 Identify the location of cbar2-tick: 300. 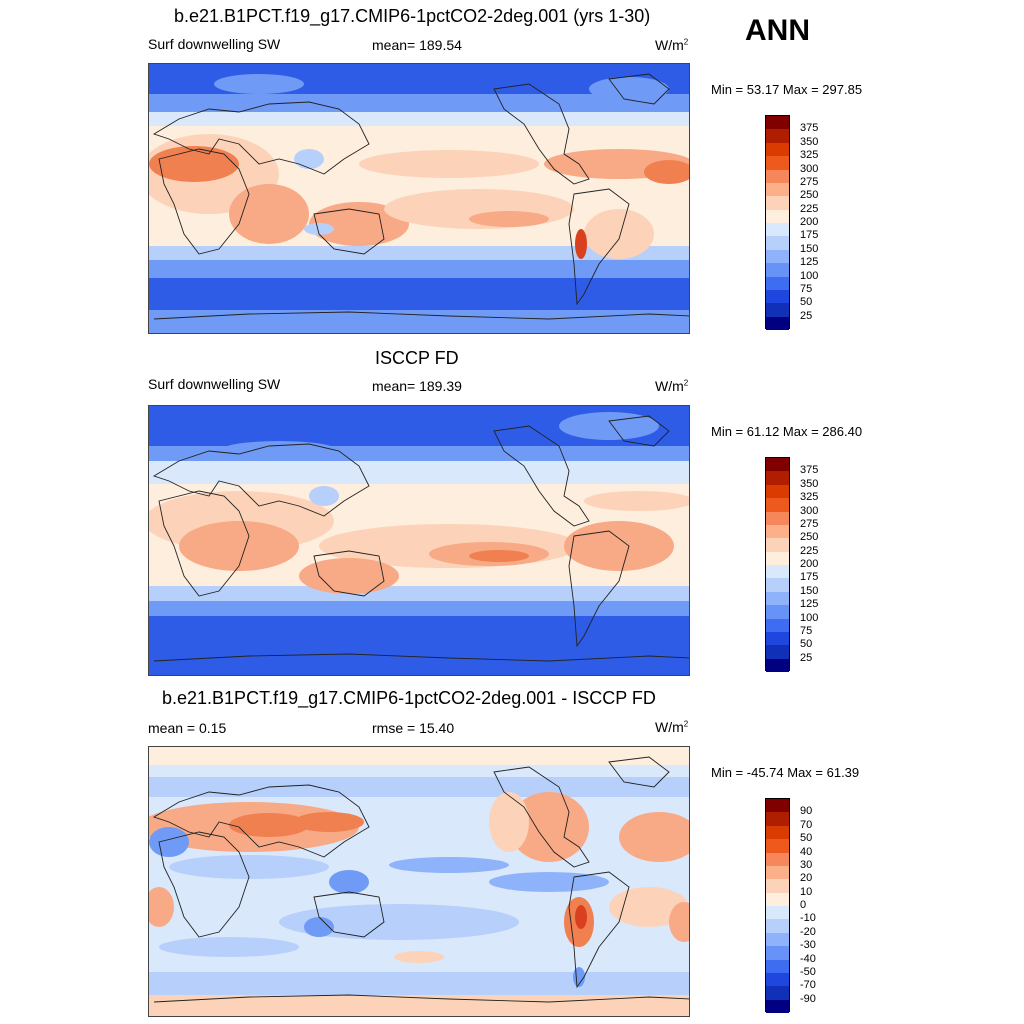
(809, 510).